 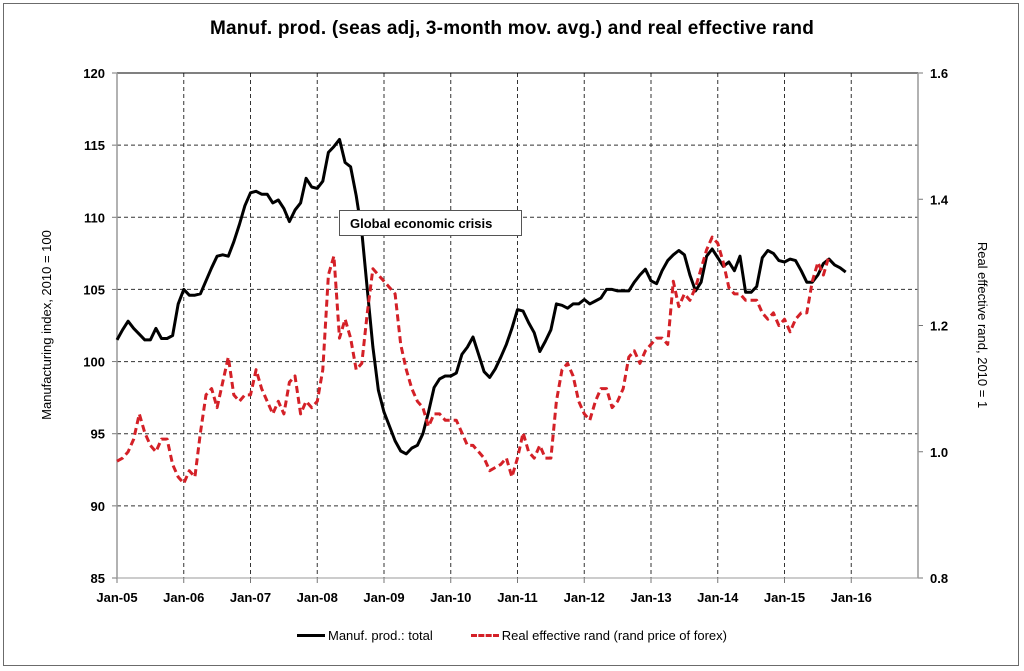 I want to click on y-tick-label: 85, so click(x=98, y=578).